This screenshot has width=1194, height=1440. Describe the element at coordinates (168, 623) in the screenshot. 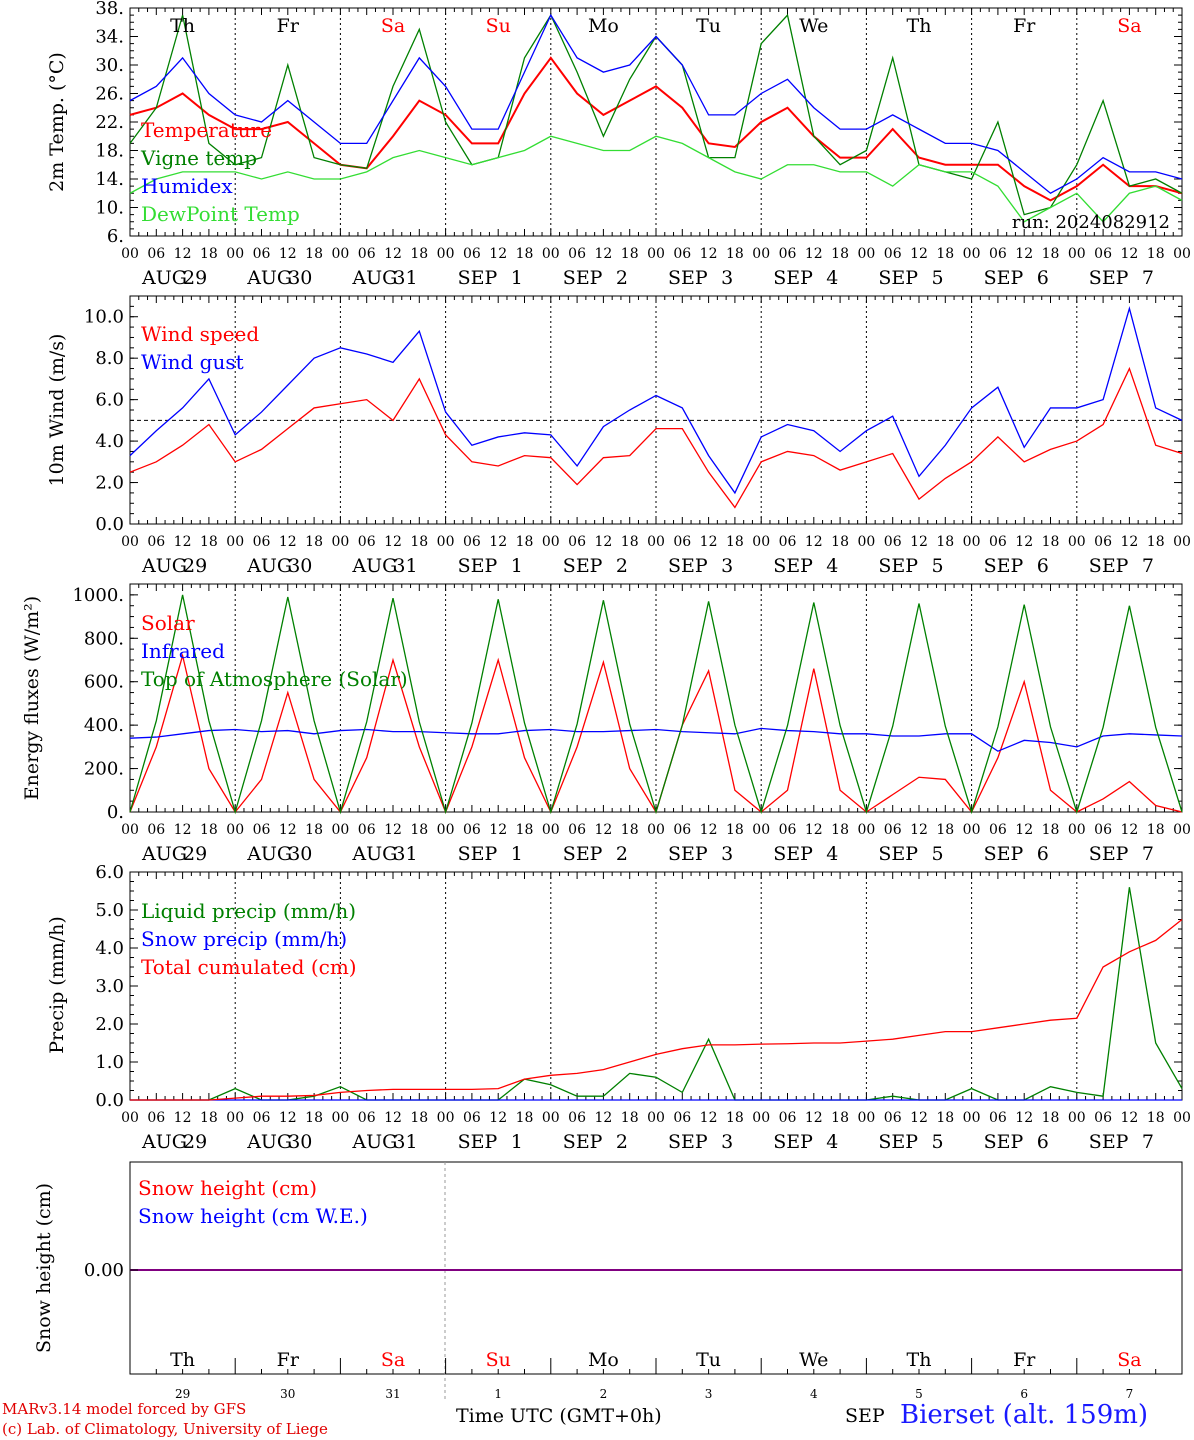

I see `legend-entry: Solar` at that location.